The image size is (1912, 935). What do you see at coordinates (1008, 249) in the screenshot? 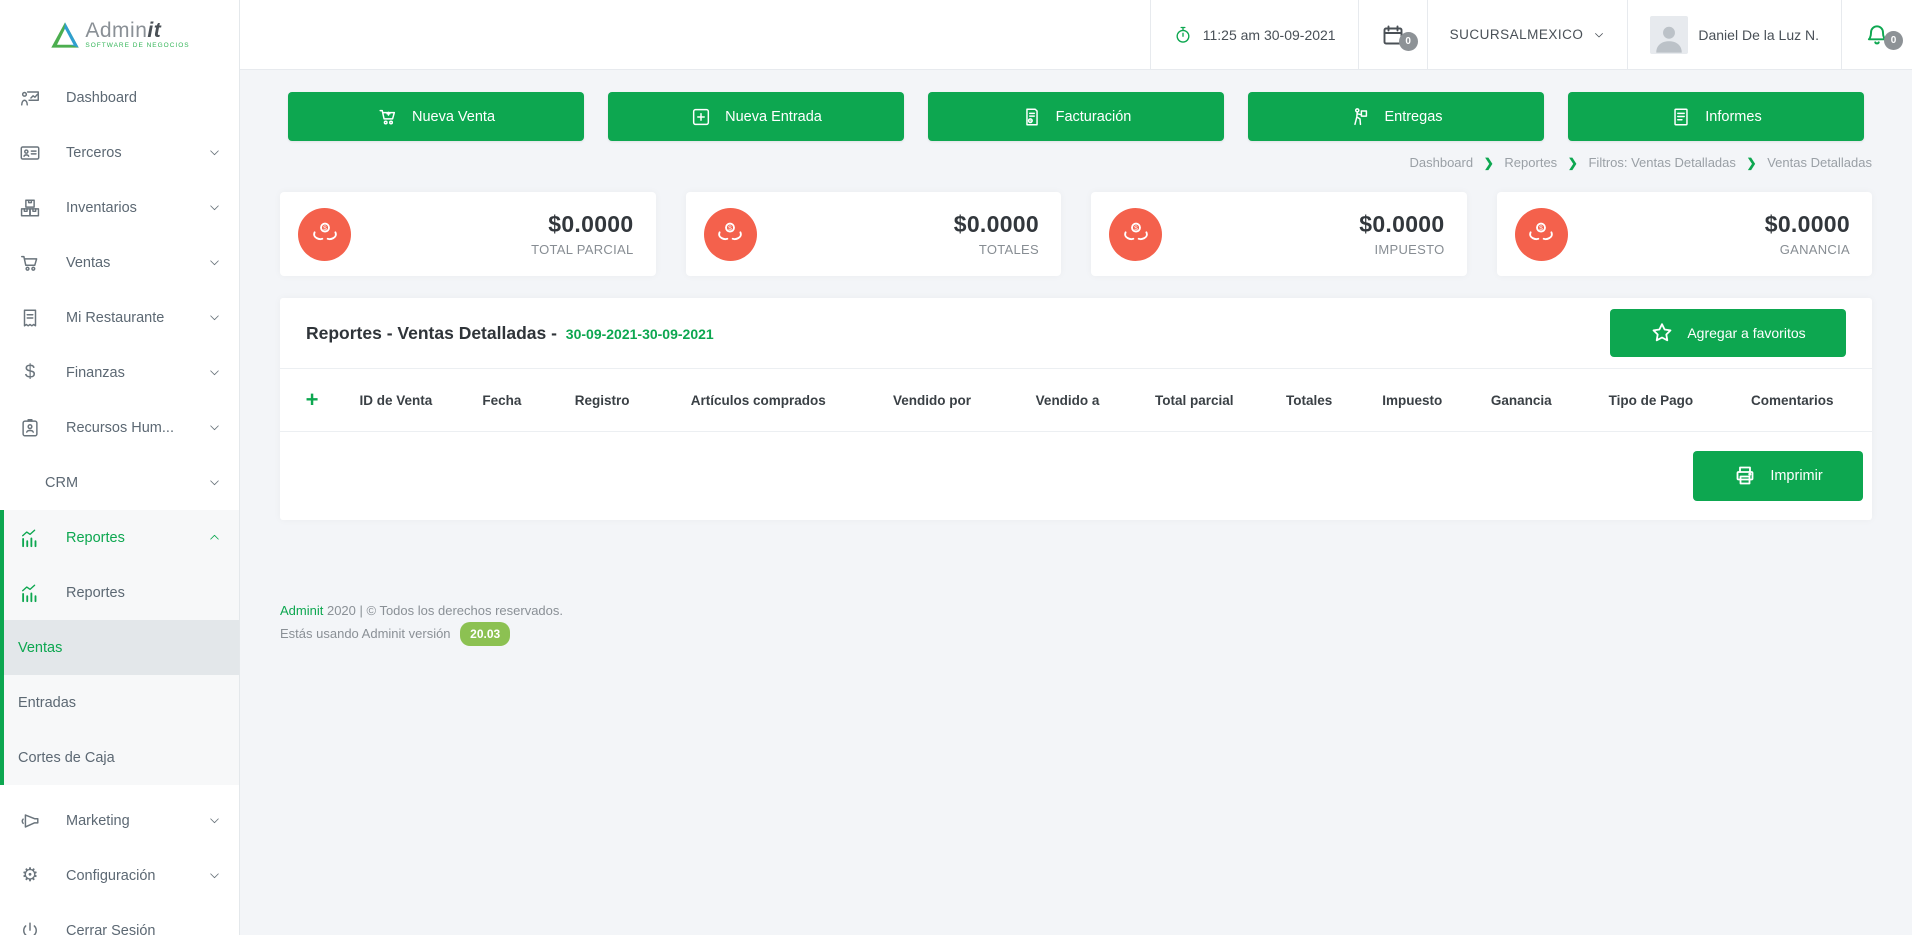
I see `stat-label: TOTALES` at bounding box center [1008, 249].